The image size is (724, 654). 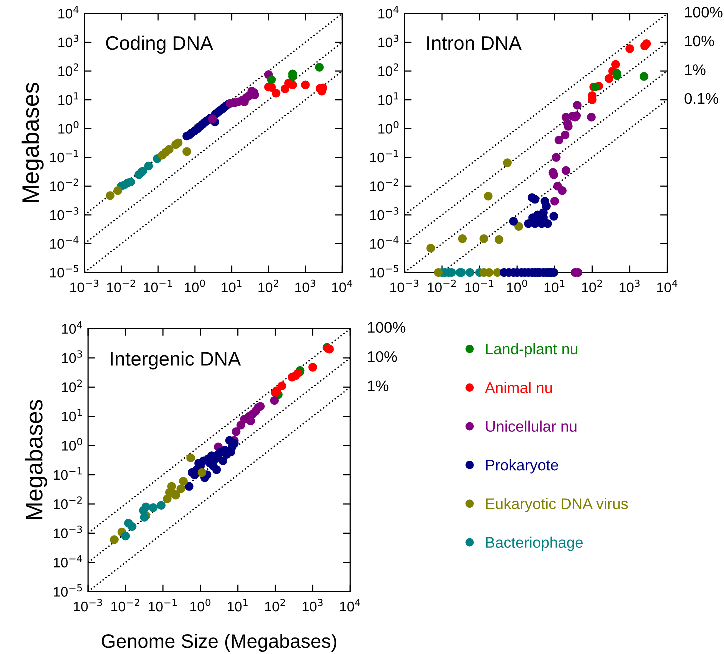 I want to click on legend-label: Animal nu, so click(x=518, y=388).